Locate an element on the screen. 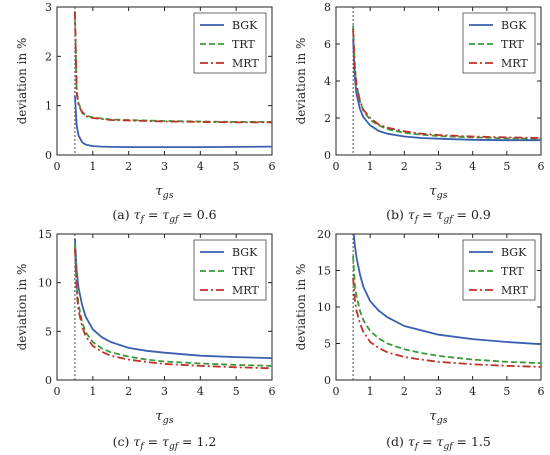  y-tick-label: 4 is located at coordinates (327, 81).